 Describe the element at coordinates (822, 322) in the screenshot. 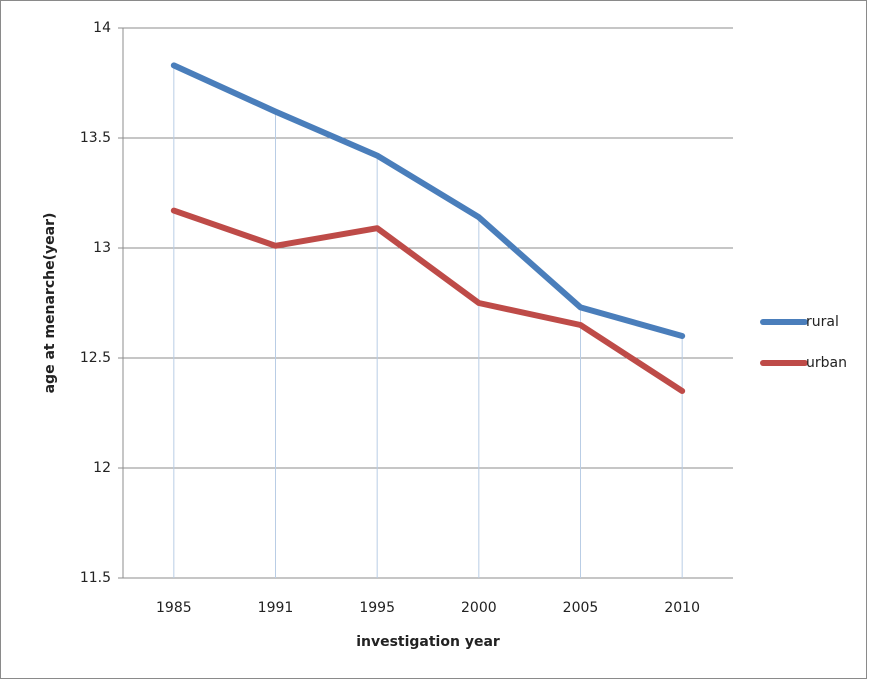

I see `legend-label: rural` at that location.